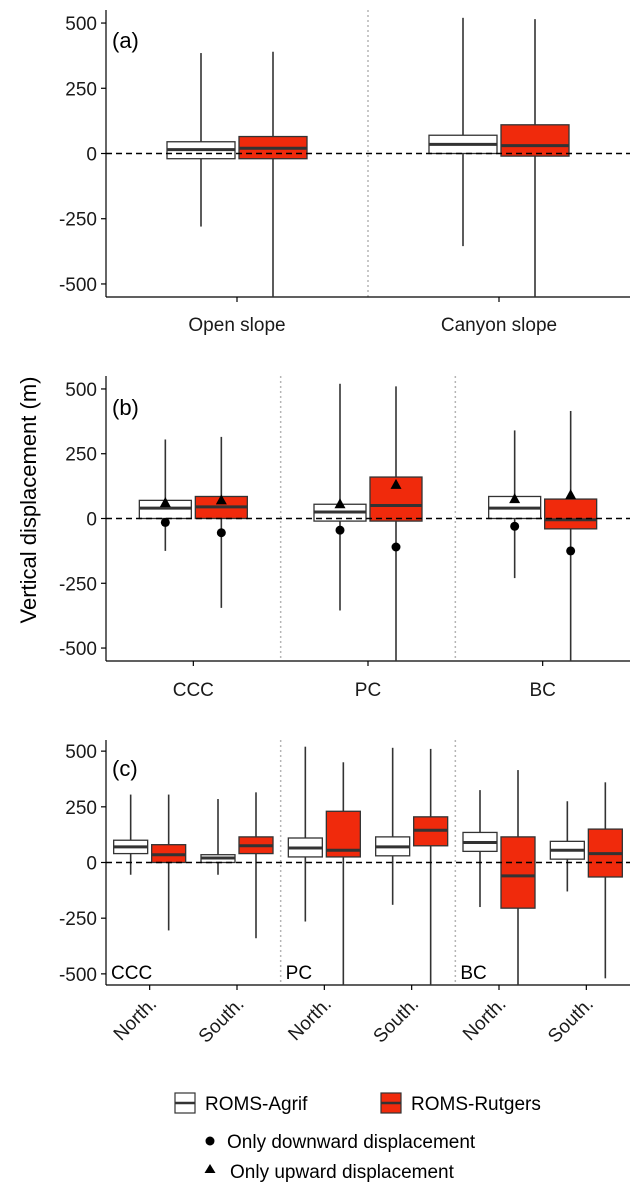  Describe the element at coordinates (368, 690) in the screenshot. I see `x-tick-label: PC` at that location.